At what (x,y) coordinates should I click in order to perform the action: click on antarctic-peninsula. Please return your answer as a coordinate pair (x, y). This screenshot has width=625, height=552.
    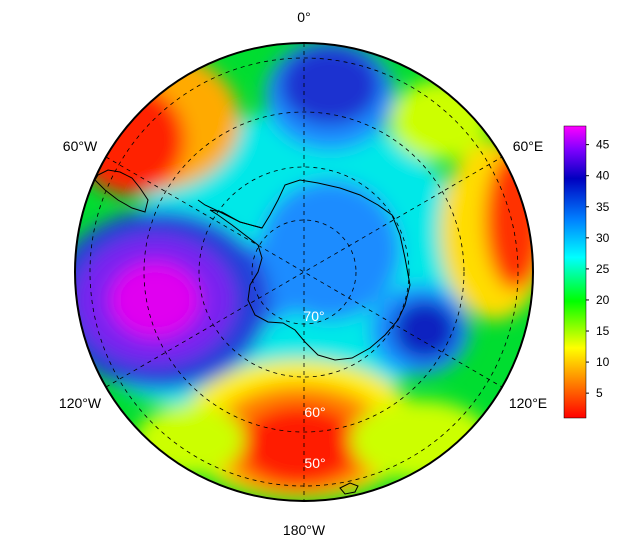
    Looking at the image, I should click on (230, 214).